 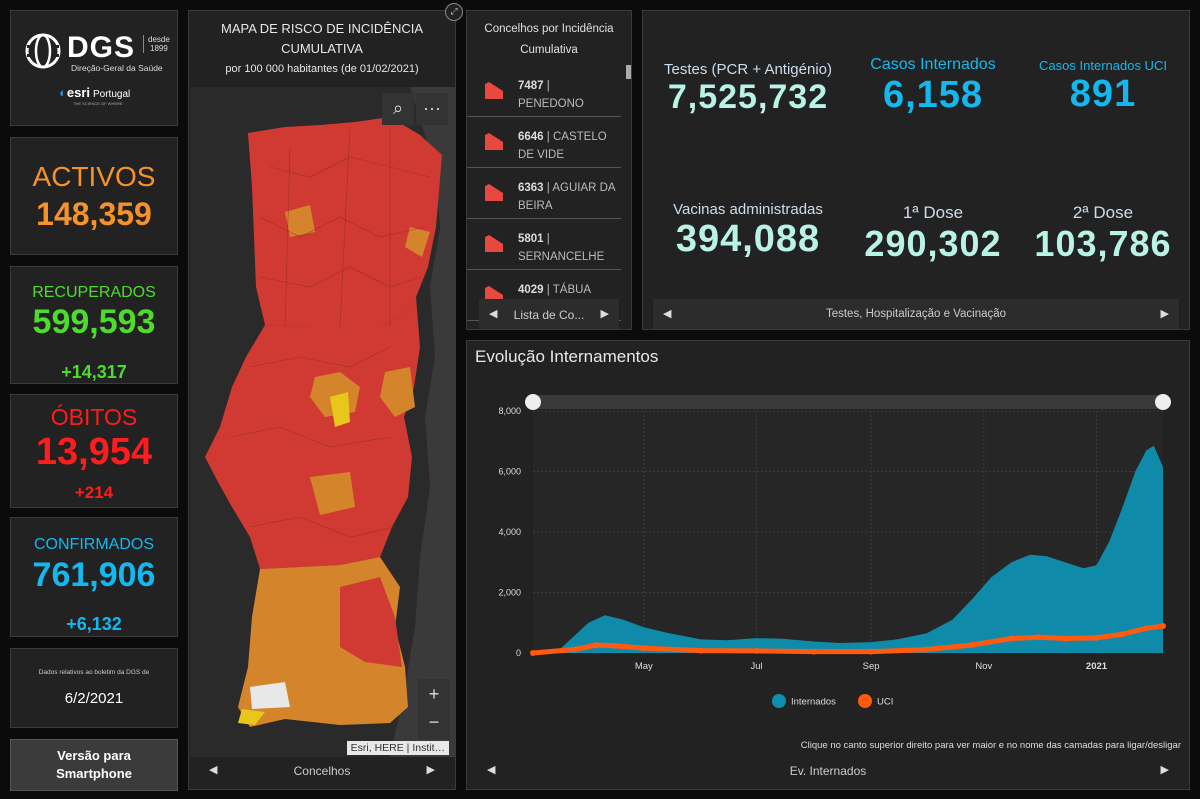 I want to click on vacinas-label: Vacinas administradas, so click(x=748, y=209).